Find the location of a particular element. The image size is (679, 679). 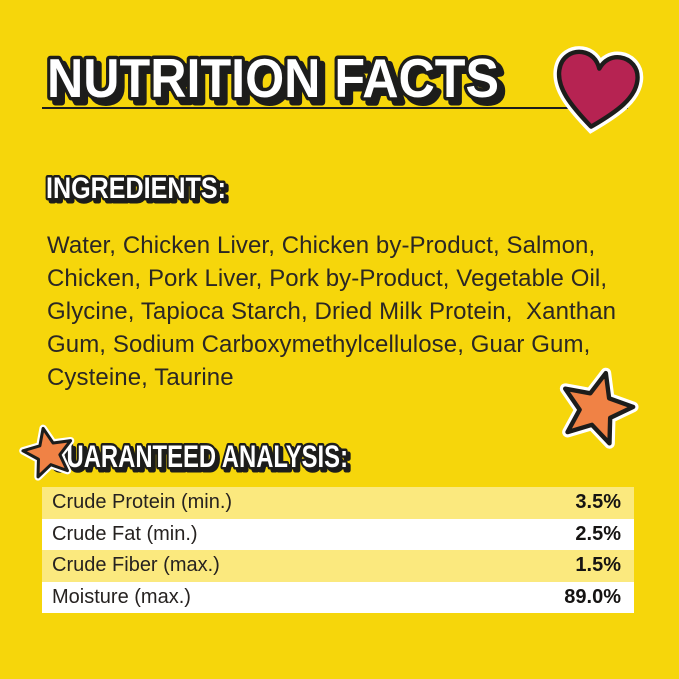

title-divider-line is located at coordinates (335, 108).